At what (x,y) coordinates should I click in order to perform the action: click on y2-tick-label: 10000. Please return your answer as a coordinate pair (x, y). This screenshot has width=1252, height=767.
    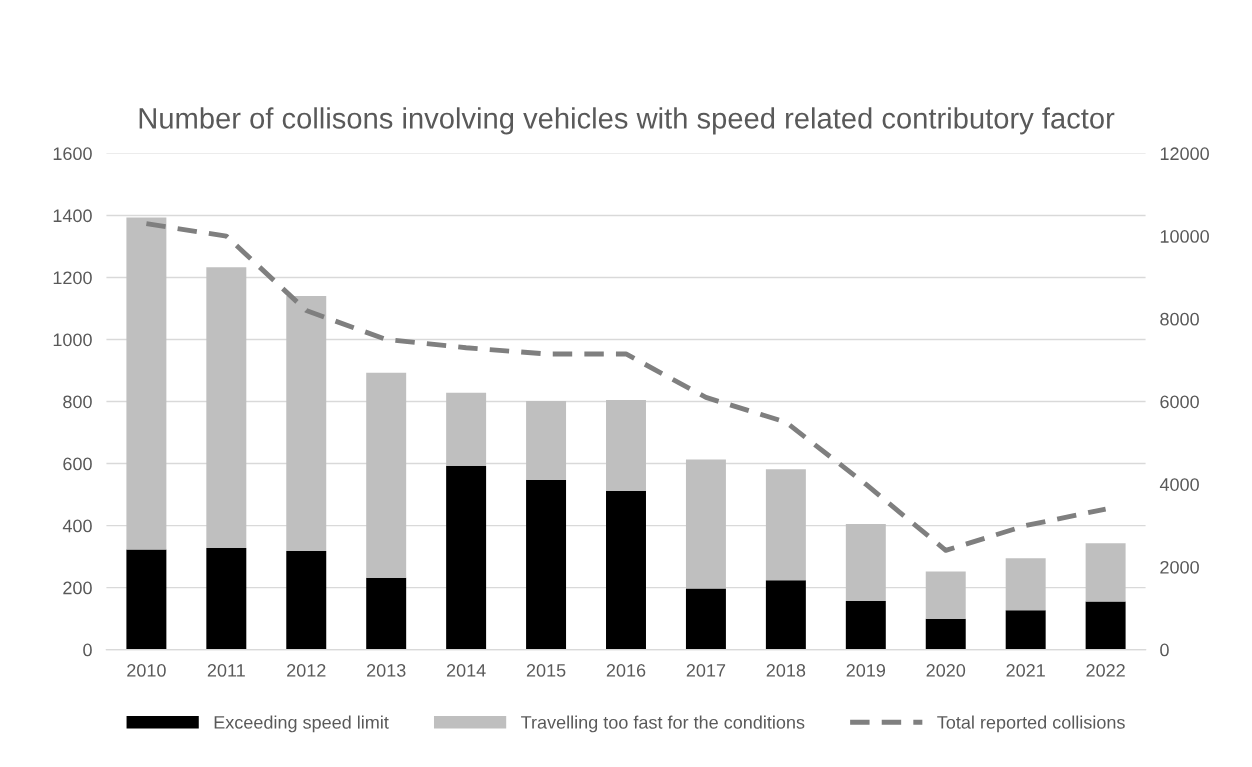
    Looking at the image, I should click on (1184, 236).